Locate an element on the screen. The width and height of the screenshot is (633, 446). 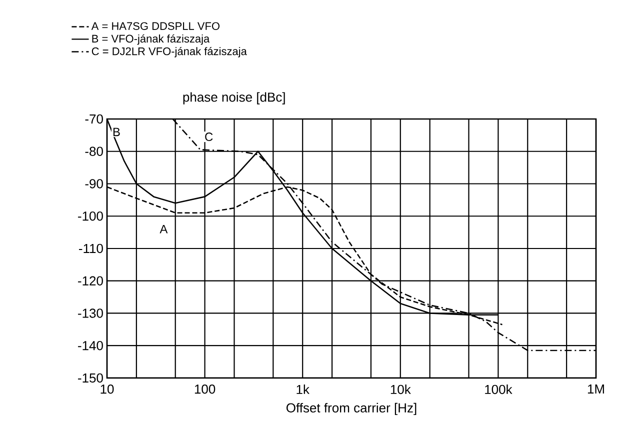
y-tick-label: -70 is located at coordinates (94, 119).